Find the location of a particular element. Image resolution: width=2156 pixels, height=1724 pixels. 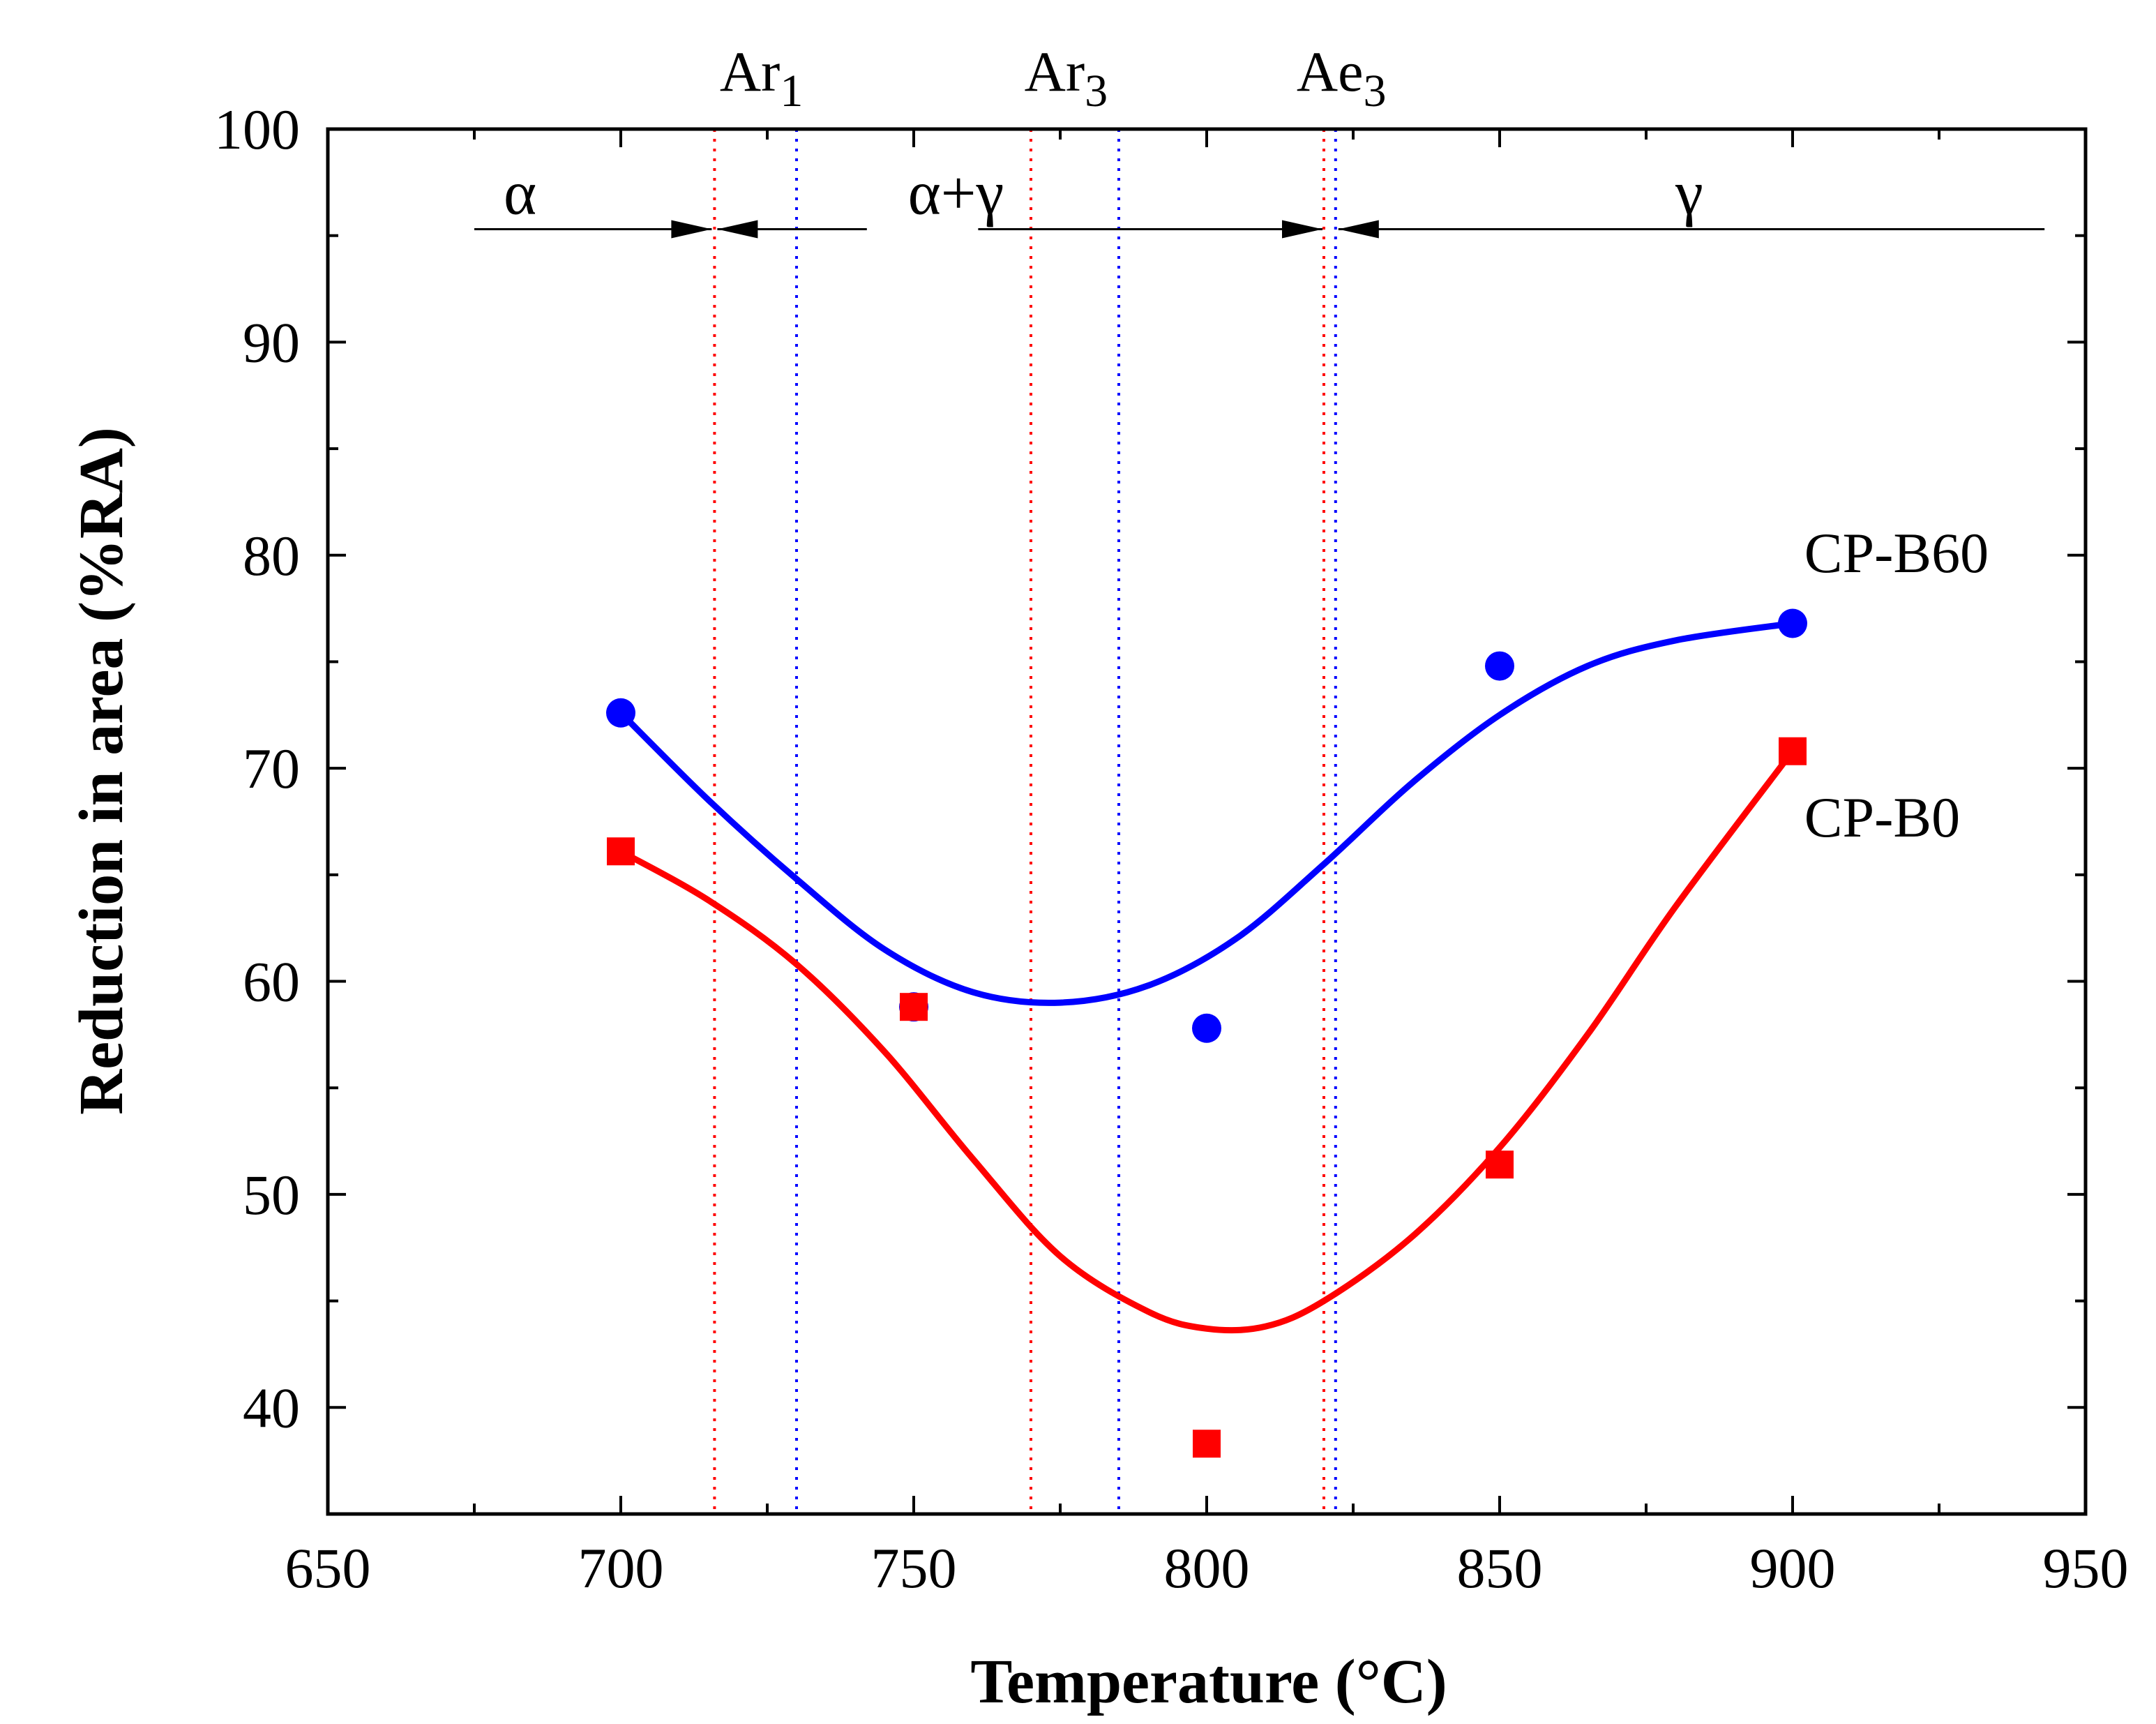

phase-arrows is located at coordinates (1259, 229).